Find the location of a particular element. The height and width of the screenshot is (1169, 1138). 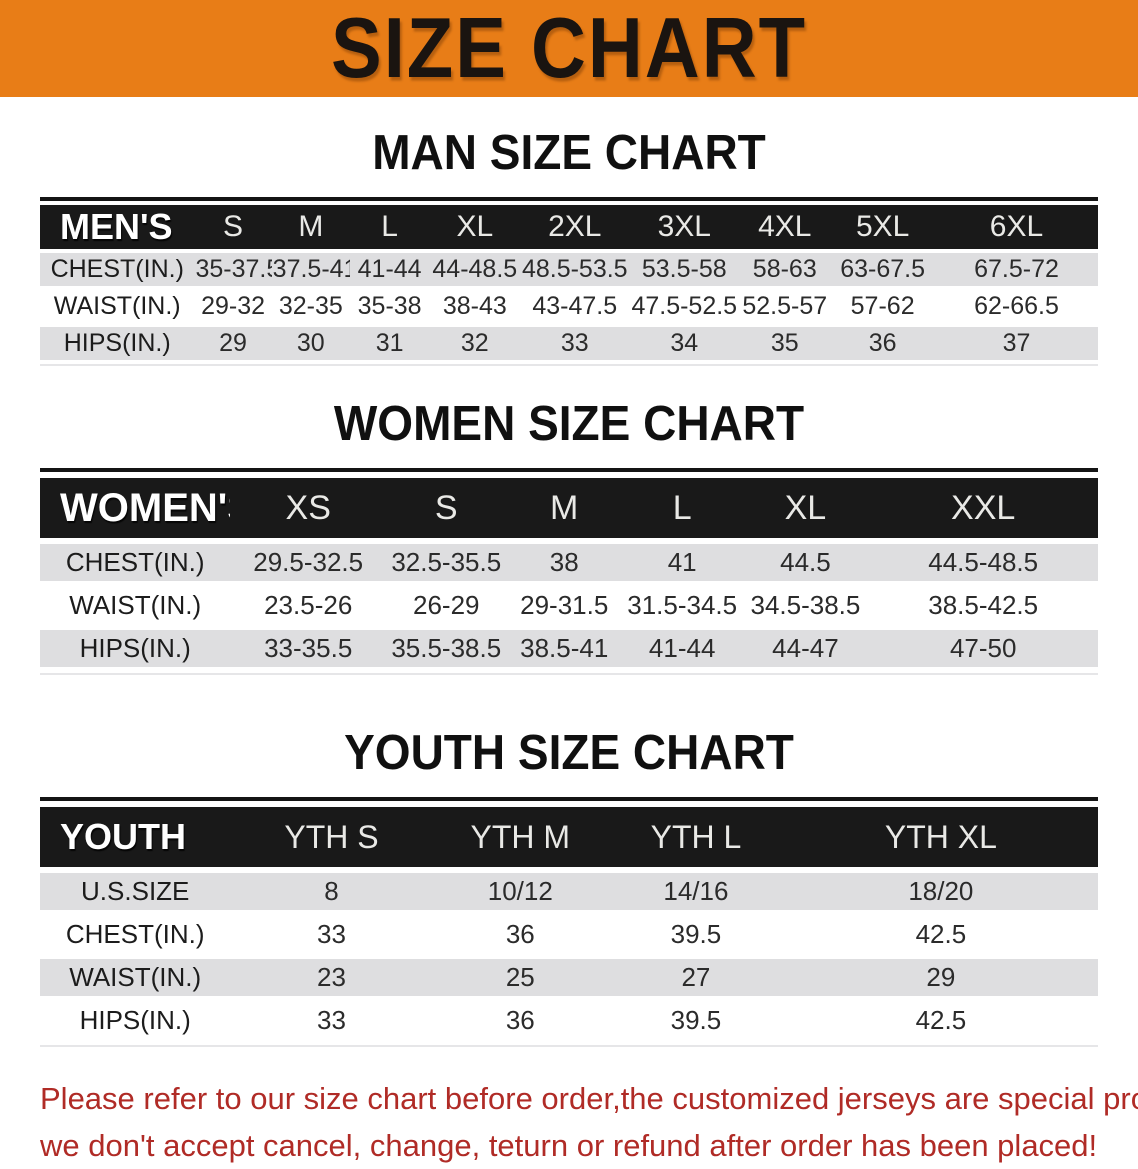

value-cell: 52.5-57 is located at coordinates (785, 306).